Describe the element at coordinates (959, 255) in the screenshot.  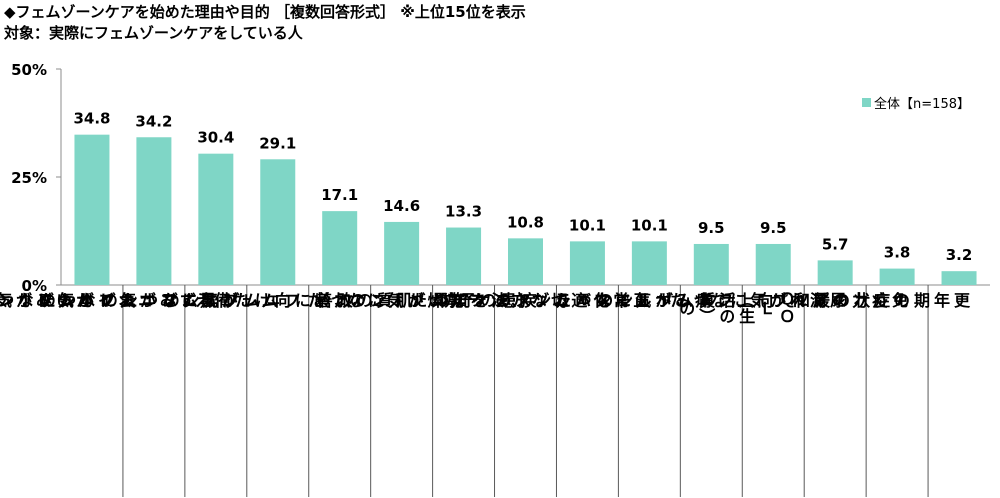
I see `data-label: 3.2` at that location.